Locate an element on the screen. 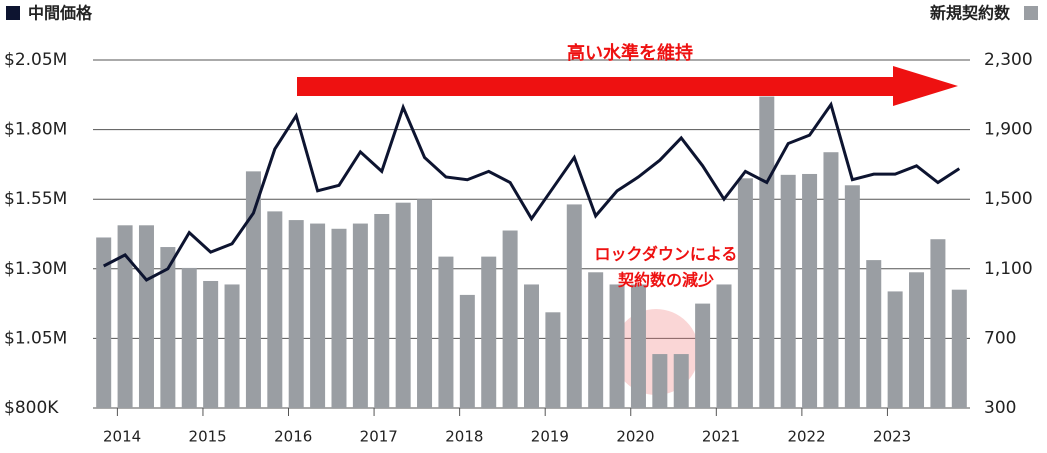  x-tick-label: 2015 is located at coordinates (208, 437).